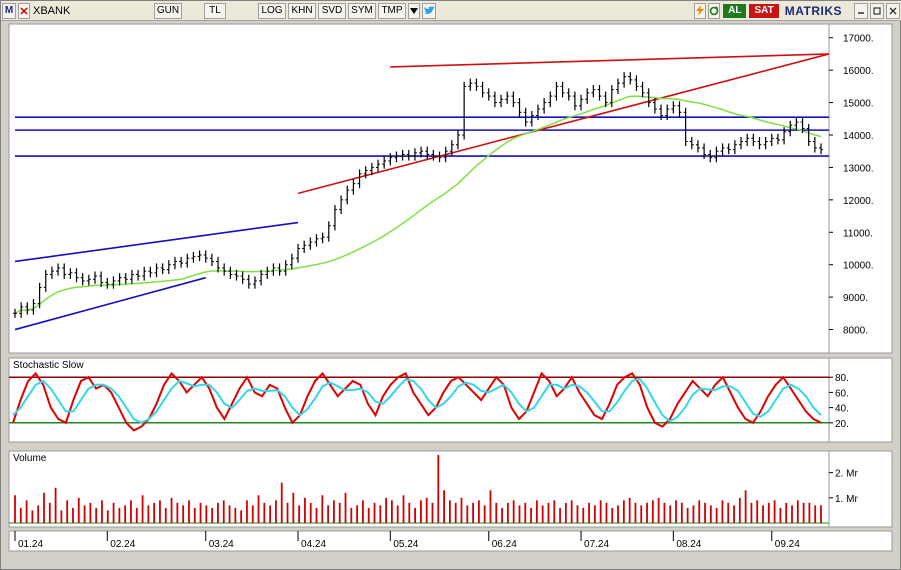  I want to click on stochastic-tick-label: 20., so click(842, 424).